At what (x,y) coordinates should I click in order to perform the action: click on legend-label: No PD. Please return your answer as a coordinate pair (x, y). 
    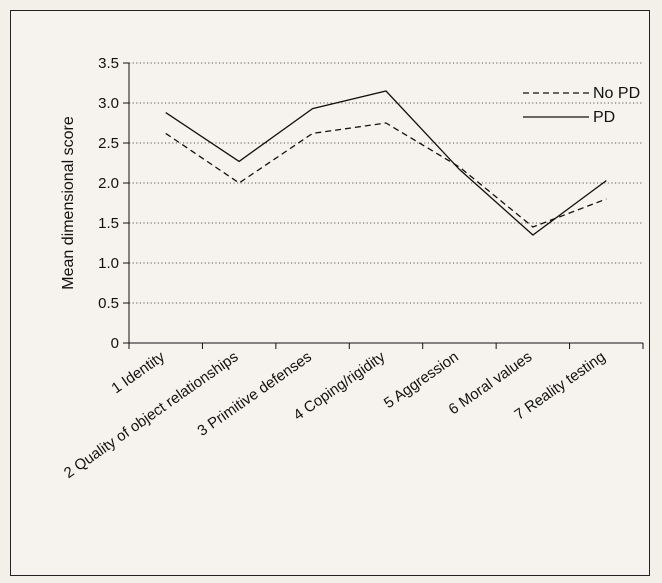
    Looking at the image, I should click on (616, 93).